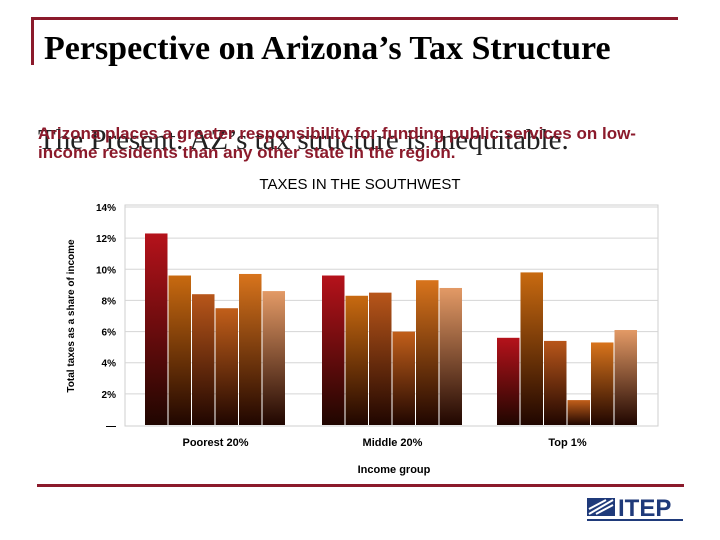 The width and height of the screenshot is (720, 540). What do you see at coordinates (109, 395) in the screenshot?
I see `y-tick-label: 2%` at bounding box center [109, 395].